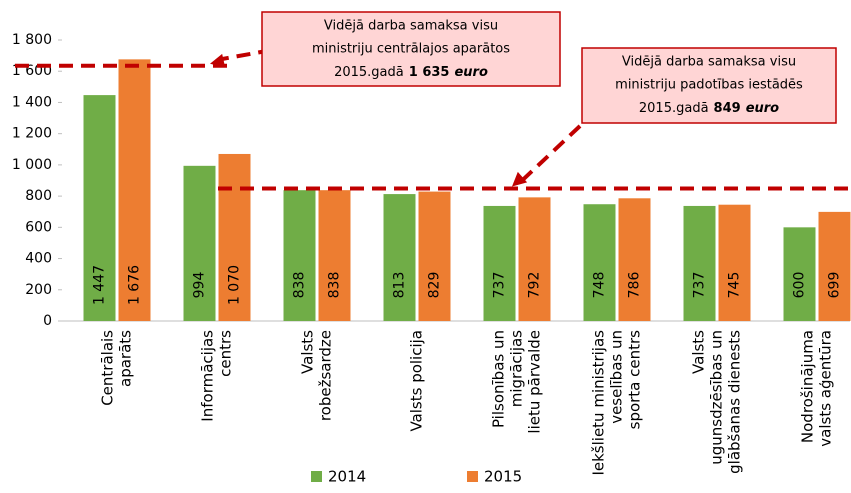  What do you see at coordinates (735, 285) in the screenshot?
I see `value-label: 745` at bounding box center [735, 285].